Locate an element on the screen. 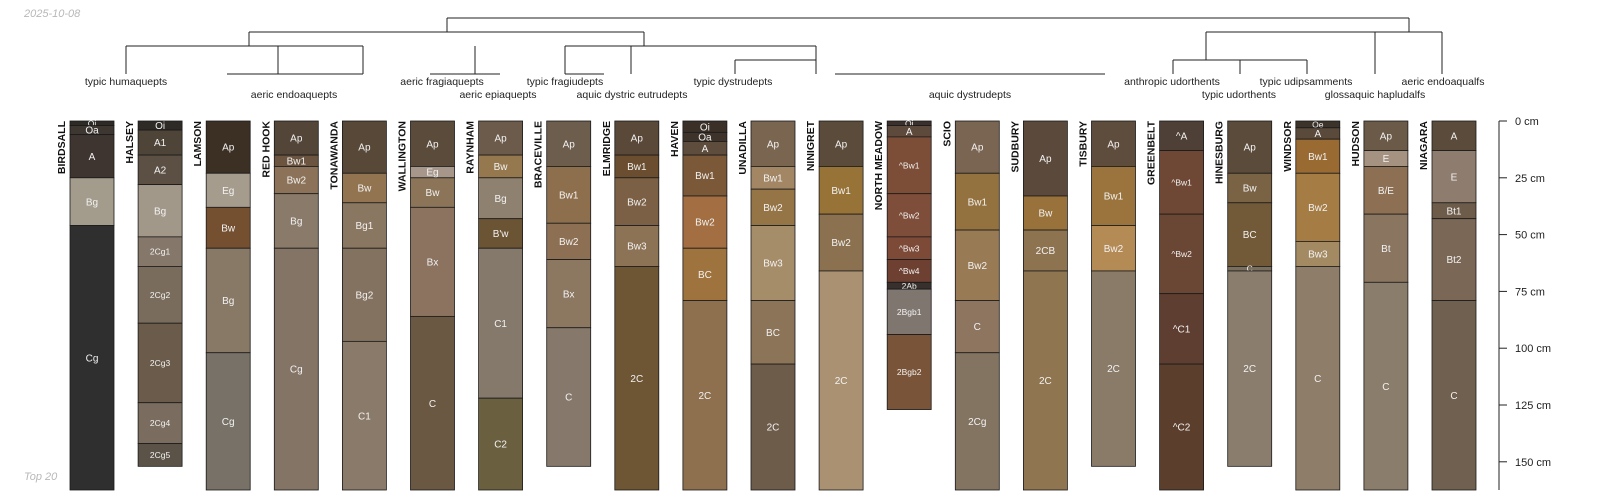  dendrogram-label: typic dystrudepts is located at coordinates (733, 82).